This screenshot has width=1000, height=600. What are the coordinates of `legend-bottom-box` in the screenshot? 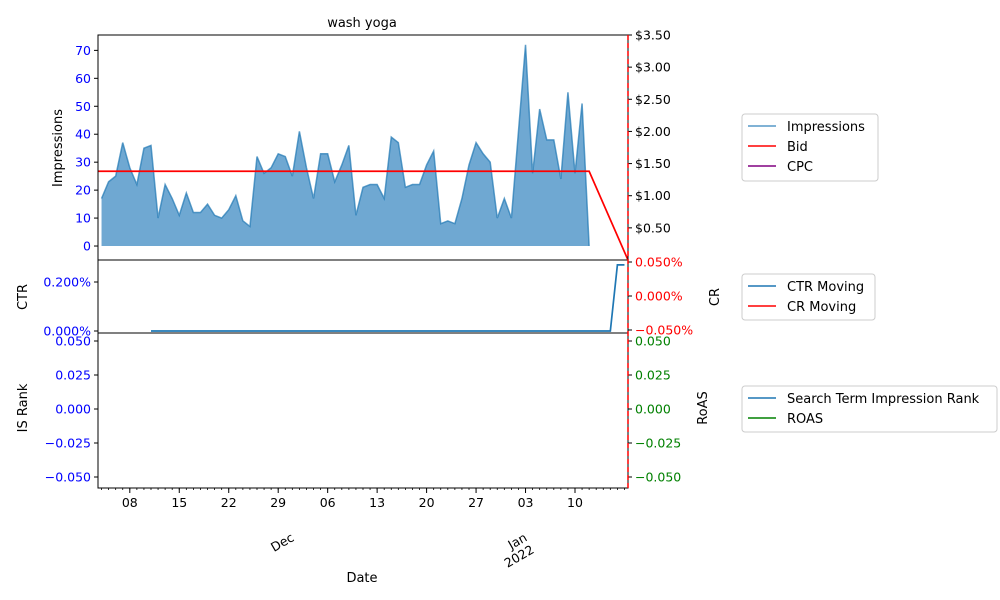 It's located at (869, 409).